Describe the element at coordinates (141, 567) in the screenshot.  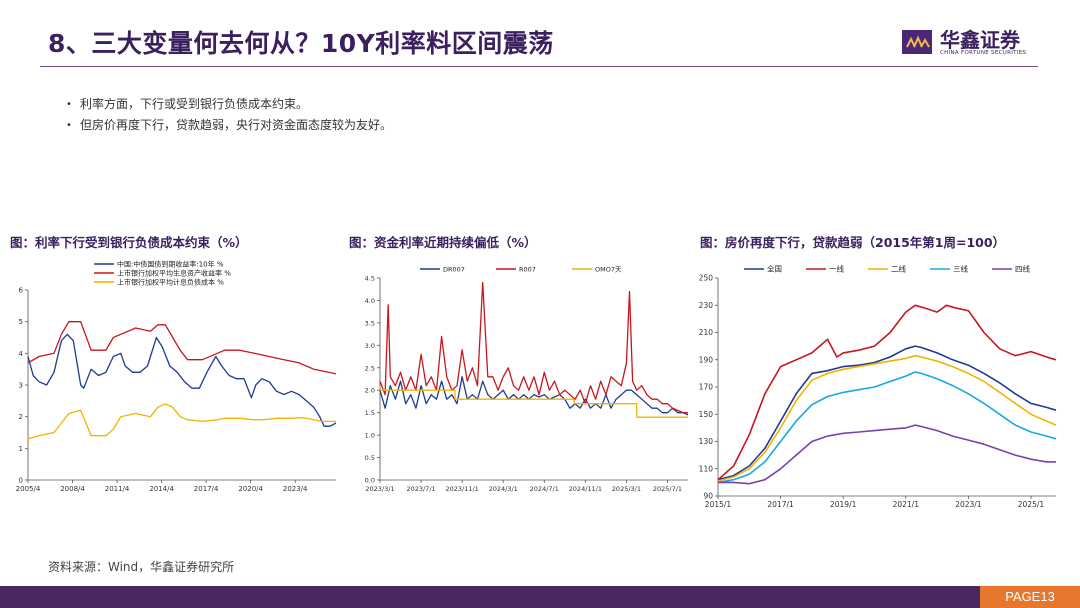
I see `source-note: 资料来源：Wind，华鑫证券研究所` at that location.